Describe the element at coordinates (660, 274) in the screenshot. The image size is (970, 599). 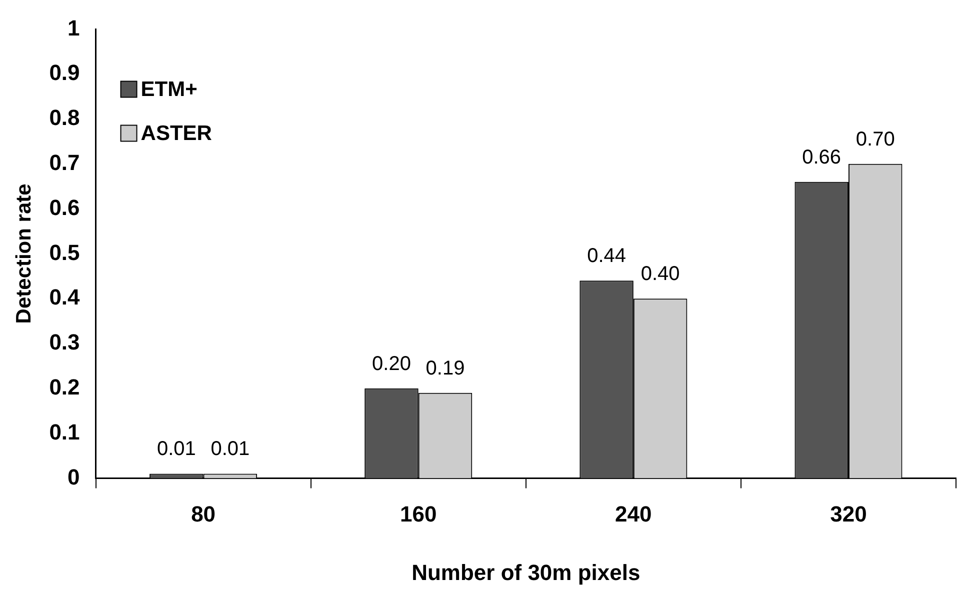
I see `data-label: 0.40` at that location.